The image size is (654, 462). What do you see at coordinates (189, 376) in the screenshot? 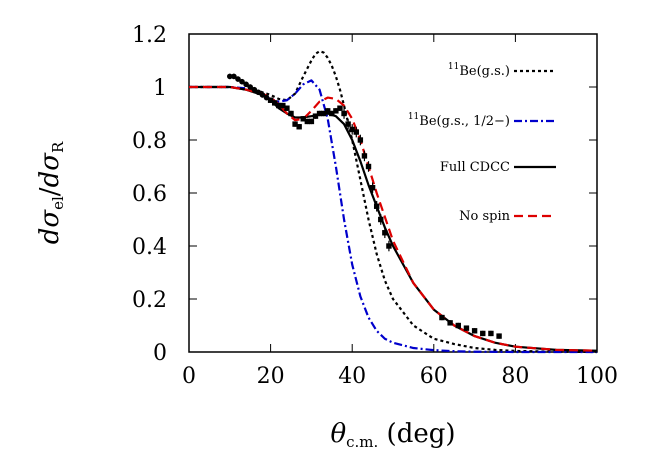
I see `x-tick-label: 0` at bounding box center [189, 376].